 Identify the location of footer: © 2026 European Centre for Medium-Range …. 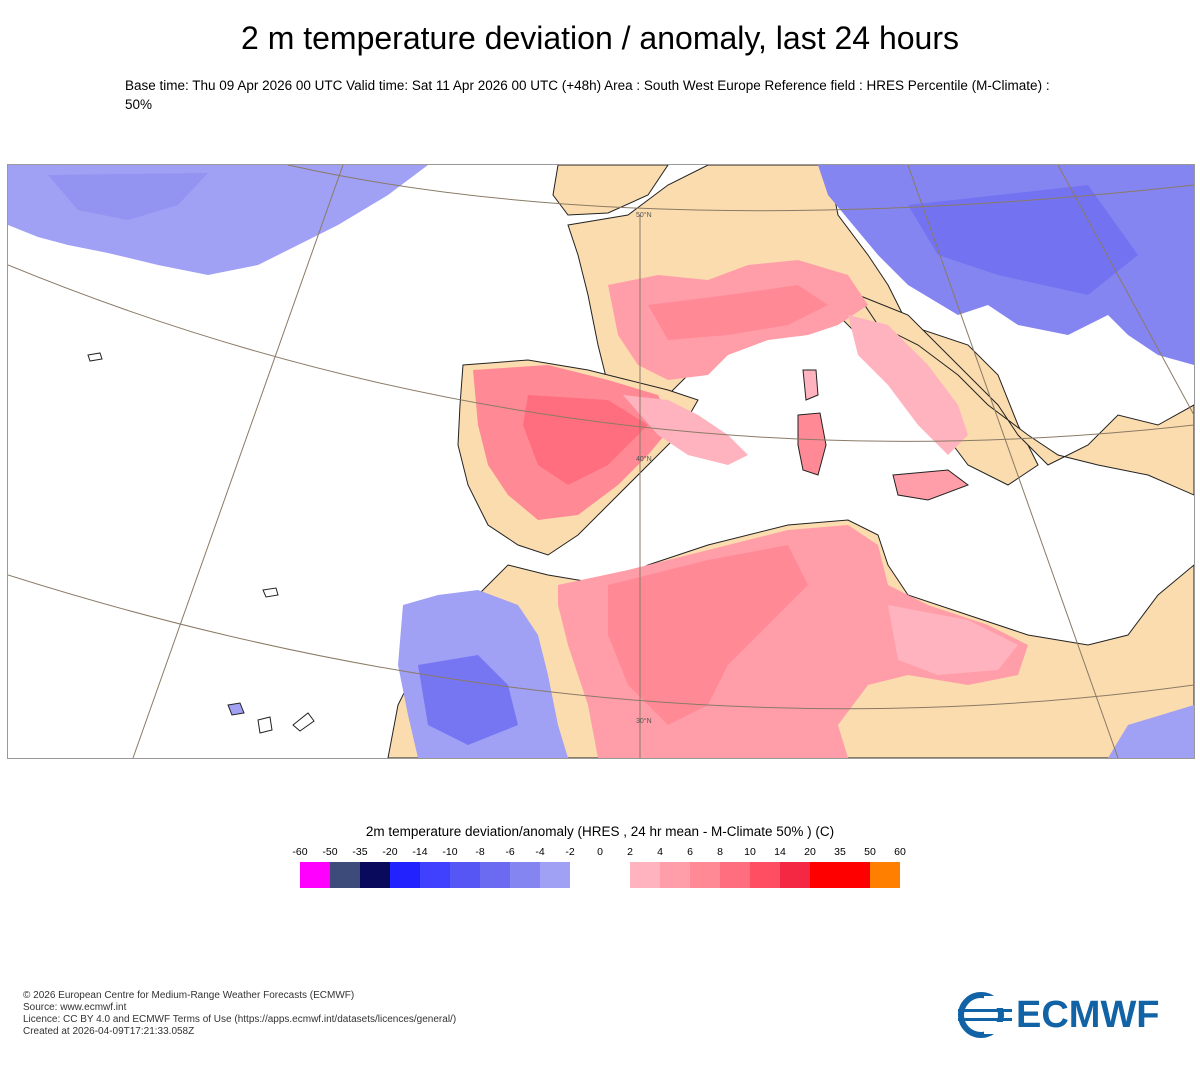
(239, 1014).